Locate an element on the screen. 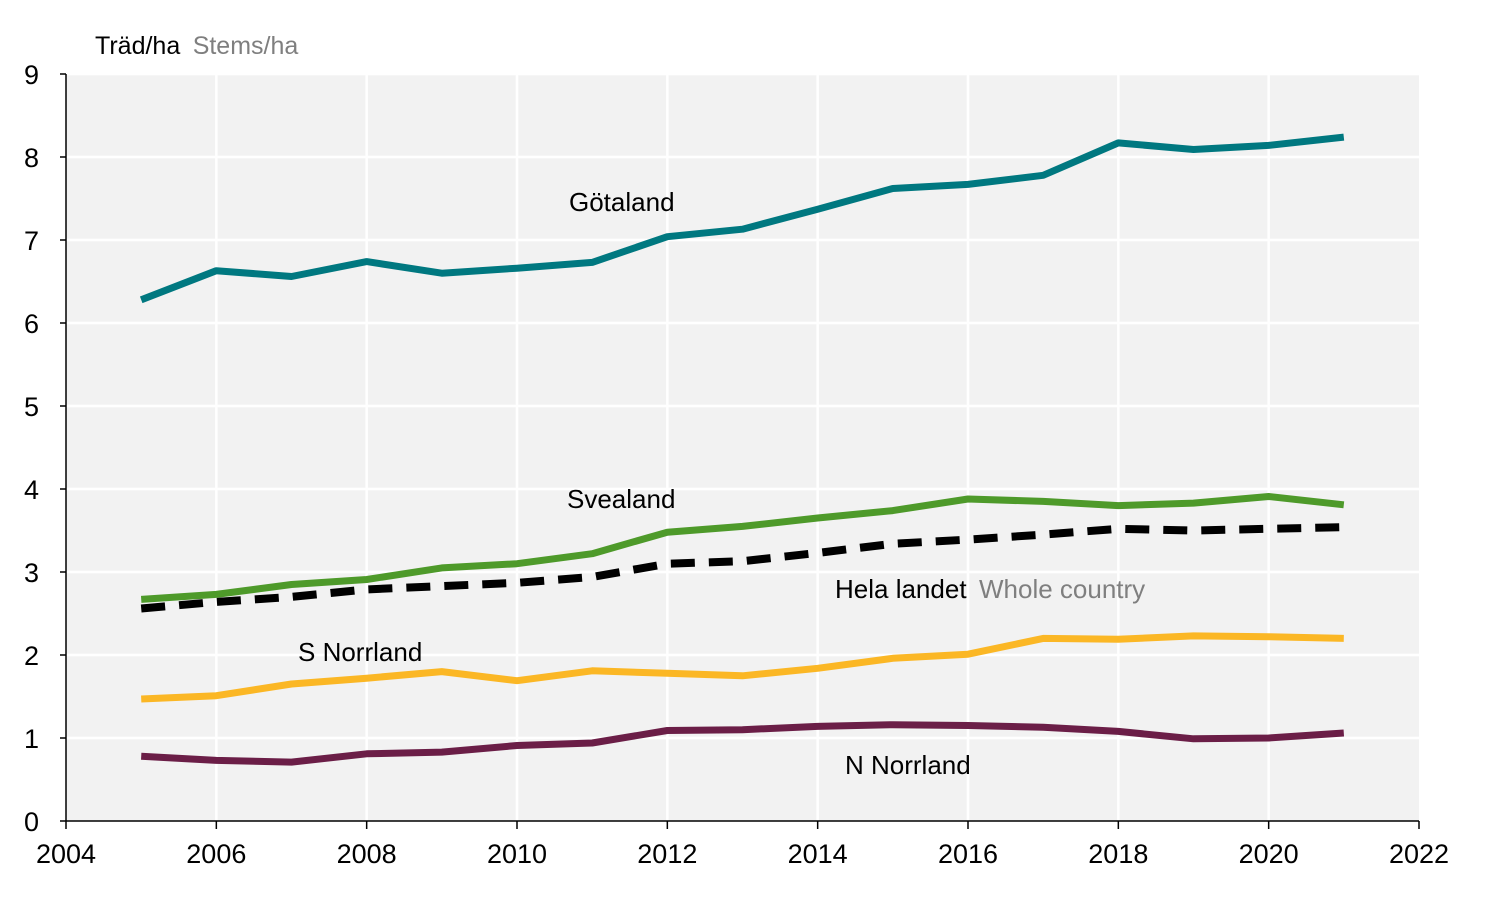  x-tick-label: 2010 is located at coordinates (517, 854).